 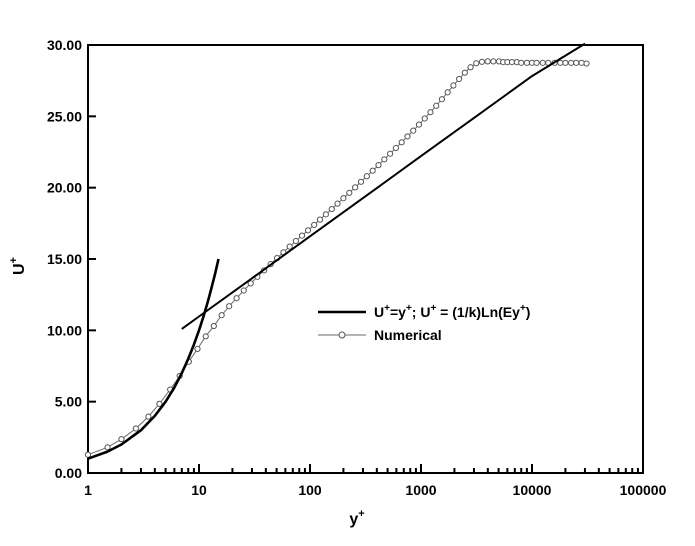 I want to click on x-axis-ticks: 1 10 100 1000 10000 100000, so click(x=375, y=481).